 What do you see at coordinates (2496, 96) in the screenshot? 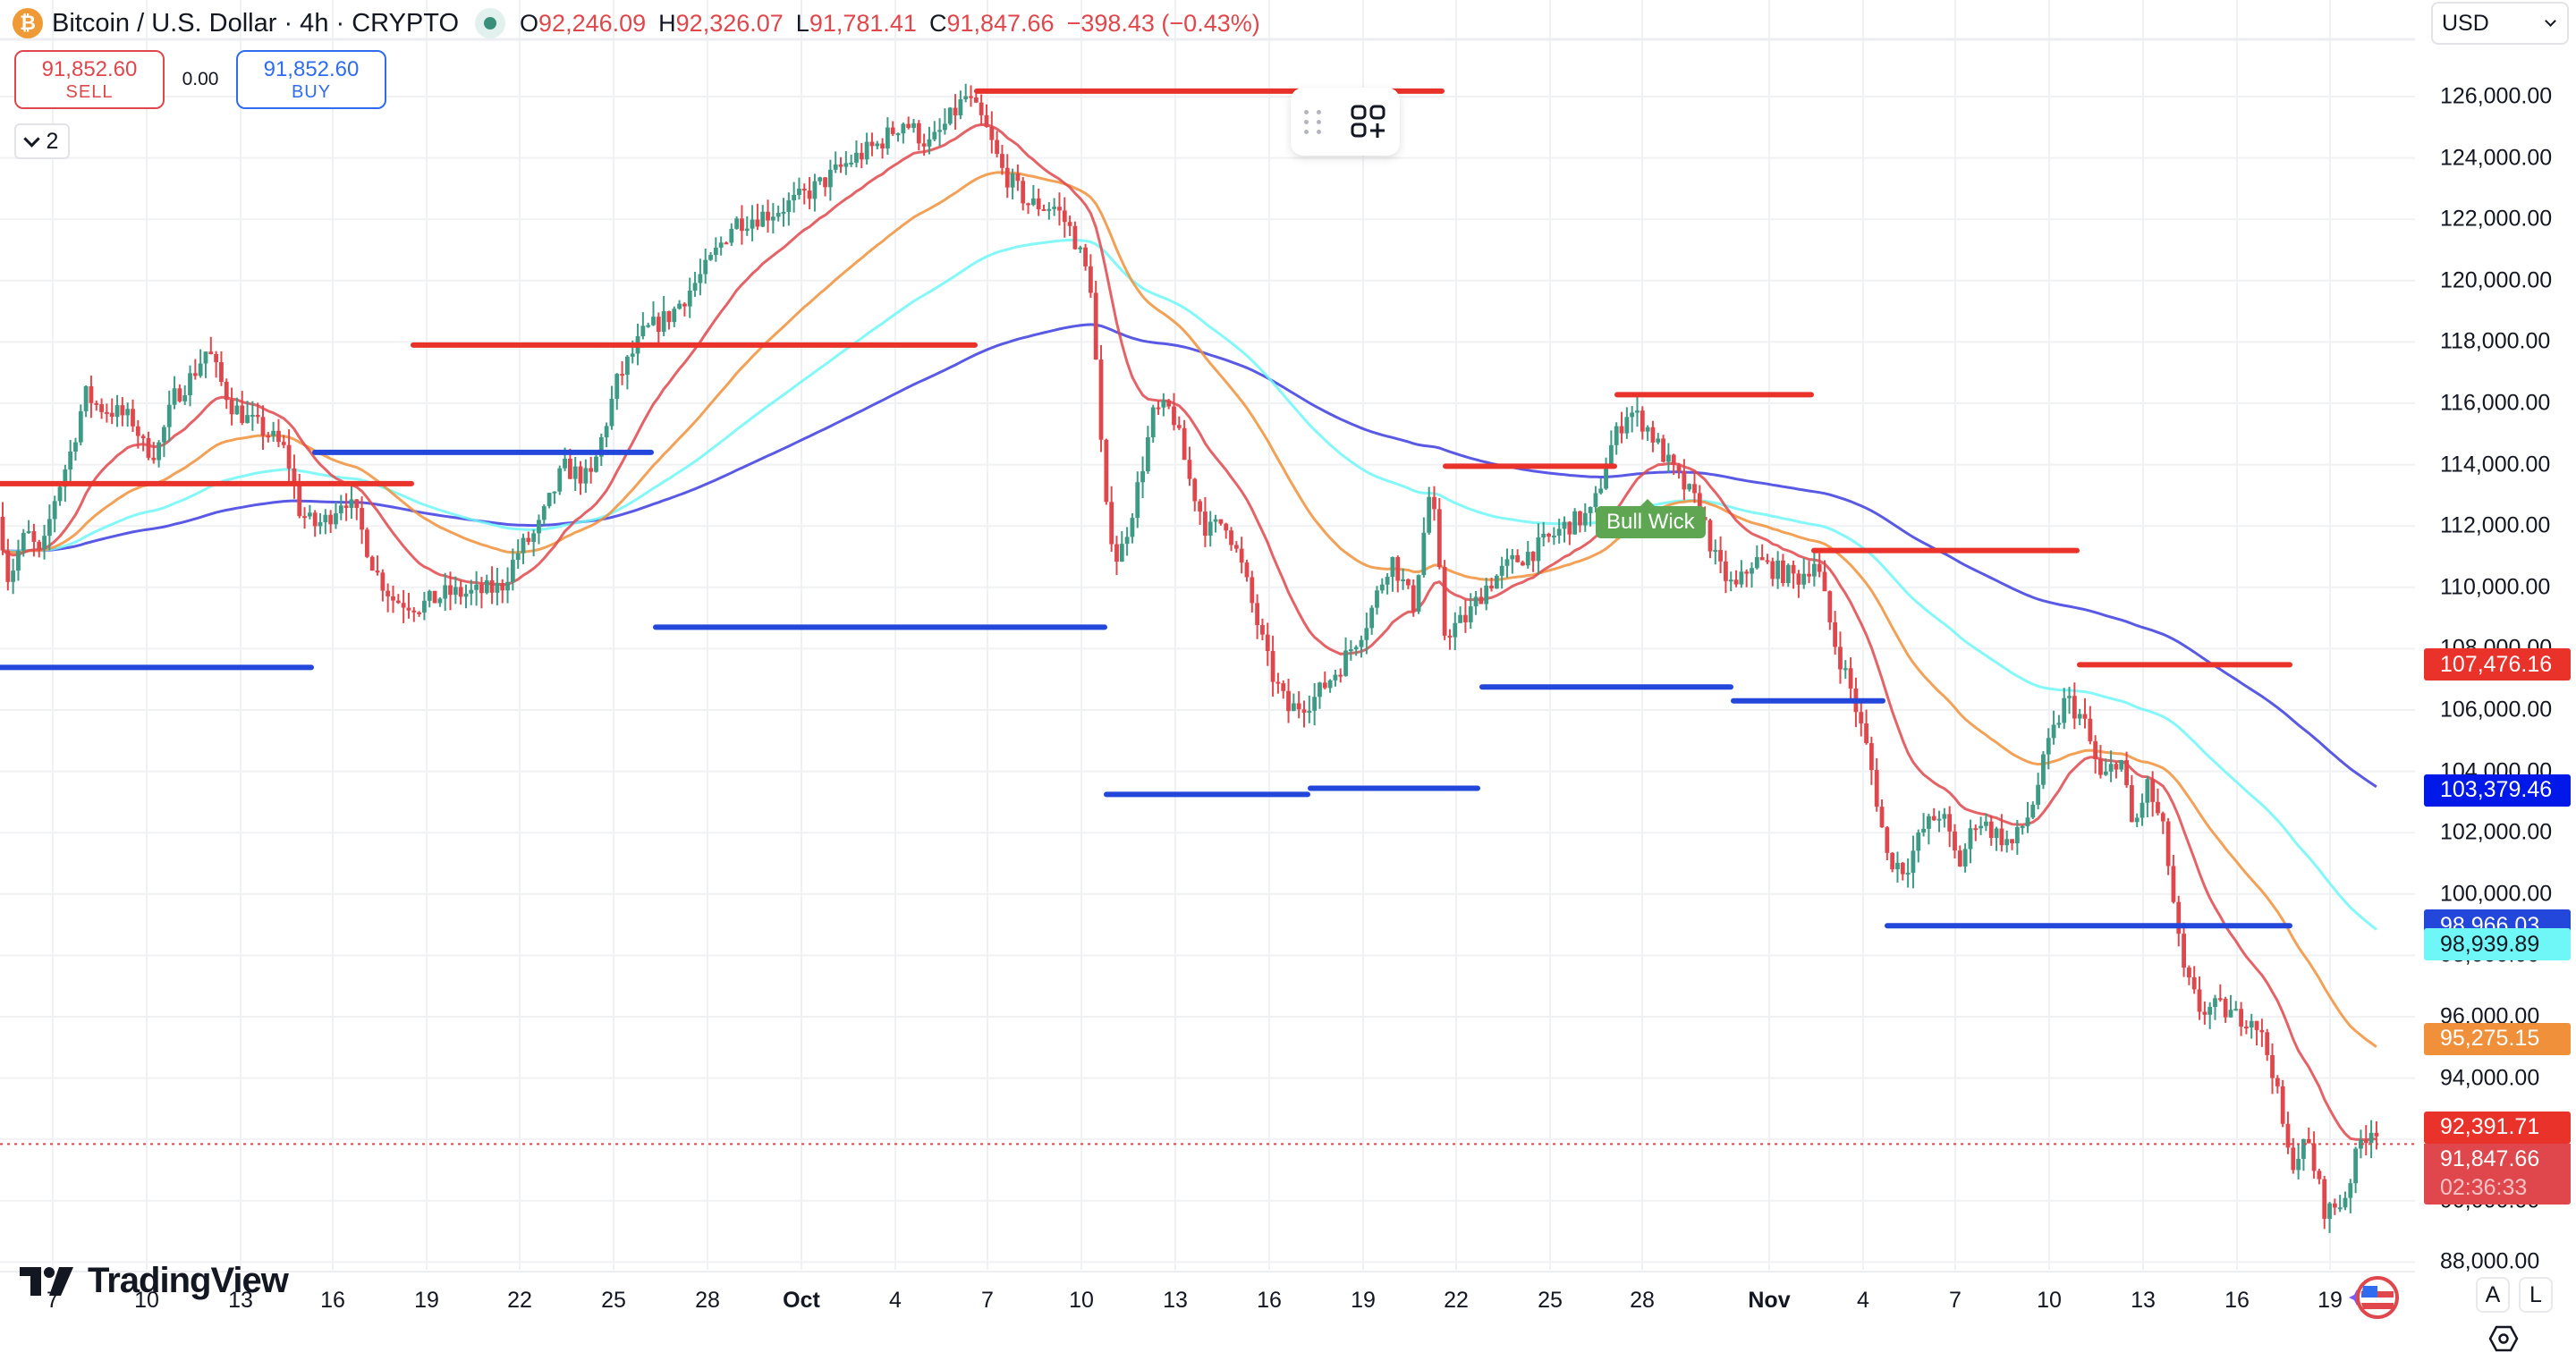
I see `price-axis-label: 126,000.00` at bounding box center [2496, 96].